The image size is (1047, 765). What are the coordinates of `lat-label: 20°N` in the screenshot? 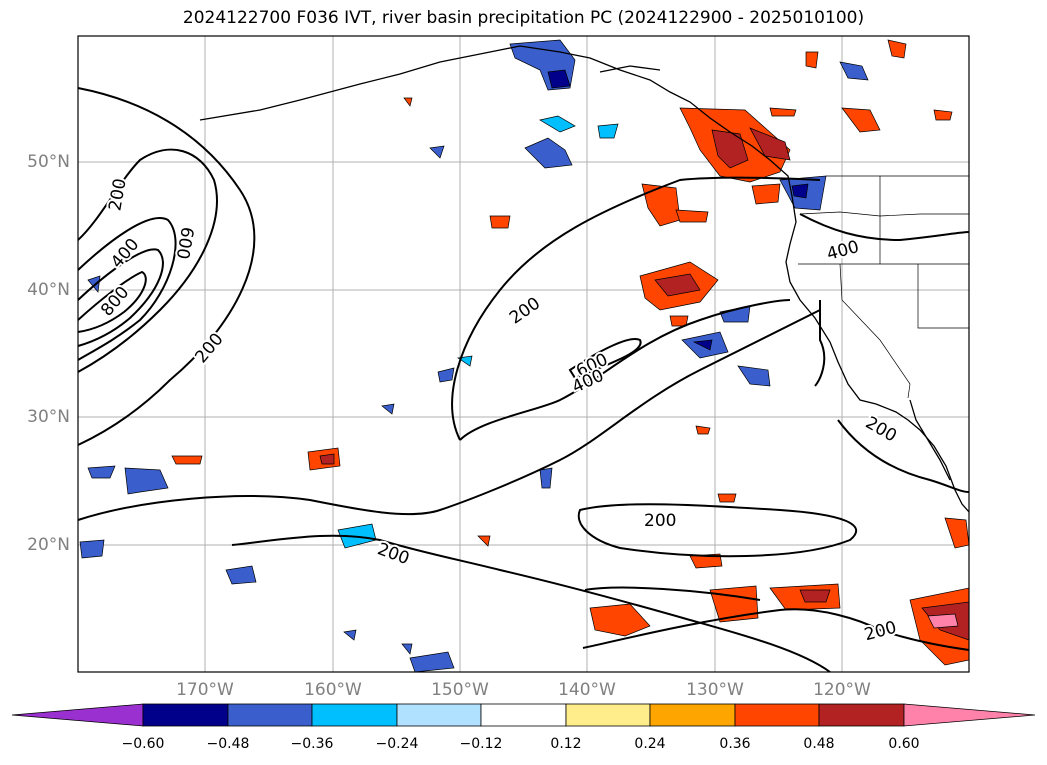 It's located at (48, 545).